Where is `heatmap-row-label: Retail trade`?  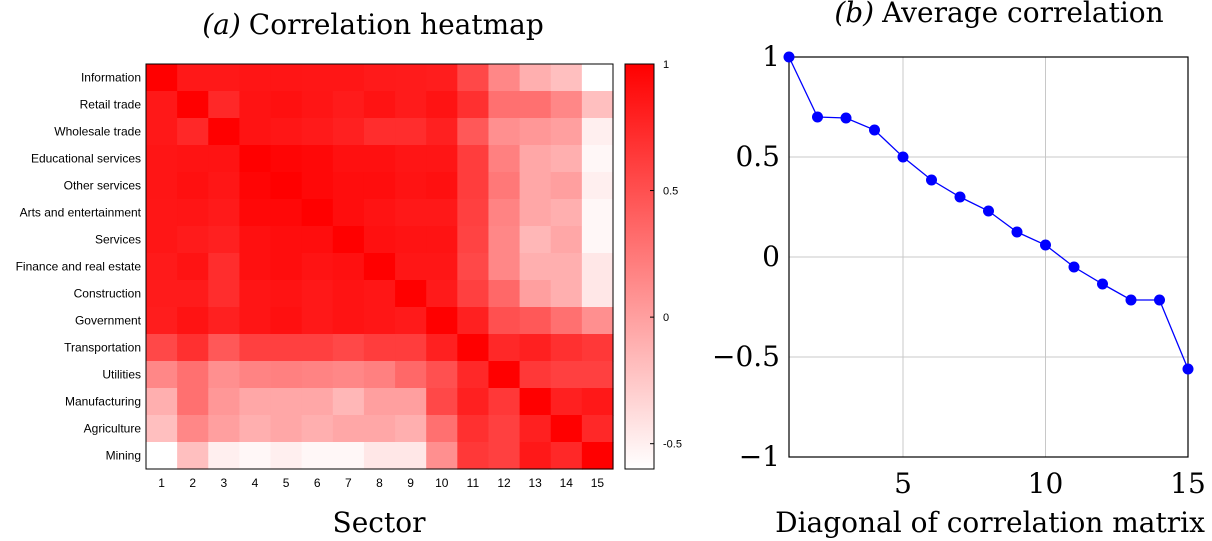
heatmap-row-label: Retail trade is located at coordinates (111, 105).